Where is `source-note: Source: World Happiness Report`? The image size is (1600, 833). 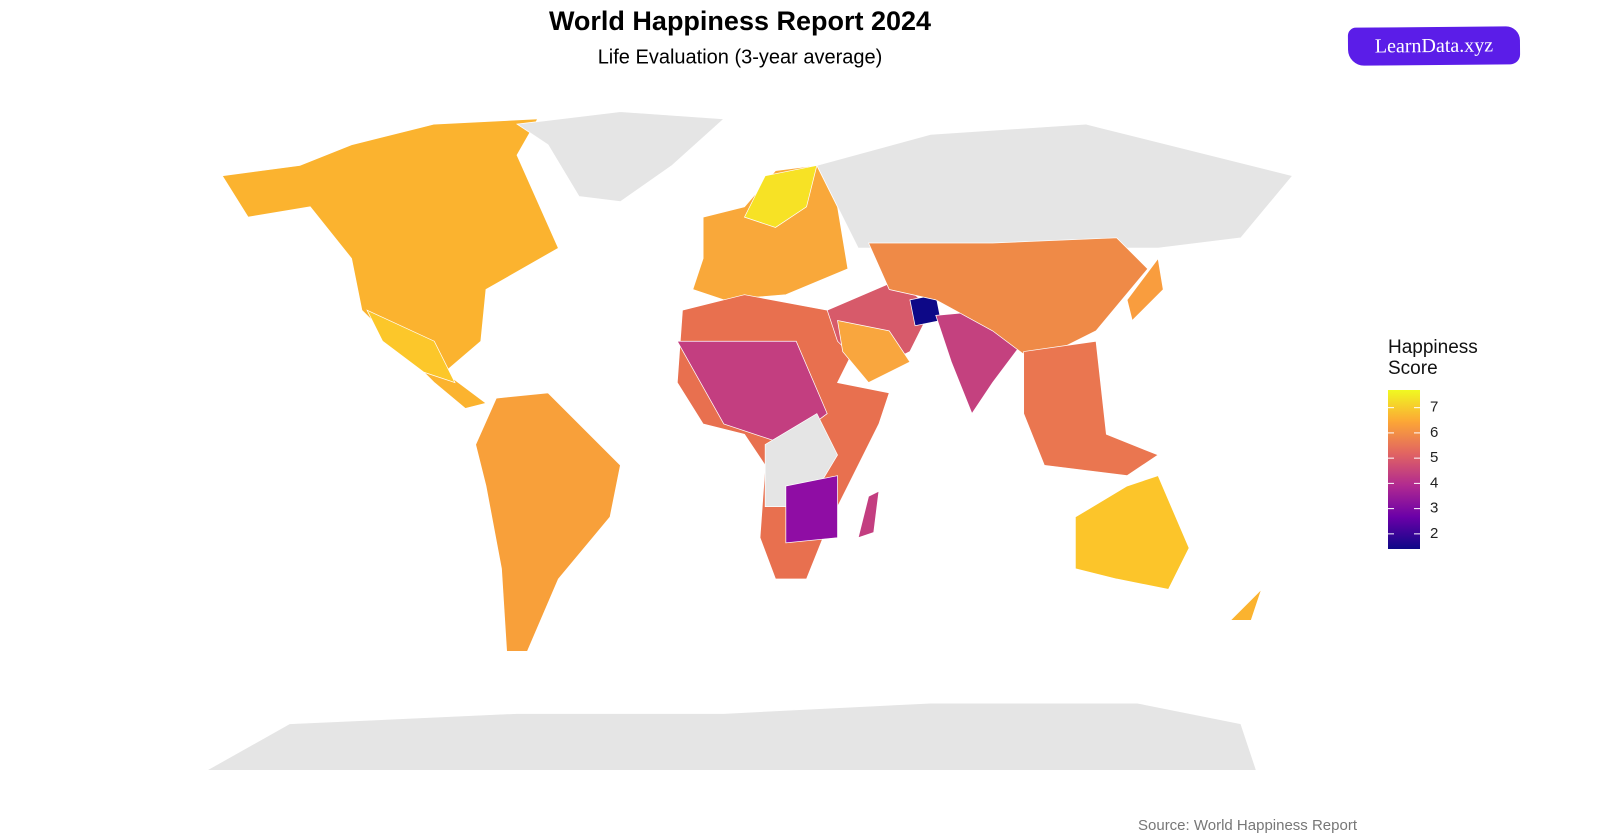 source-note: Source: World Happiness Report is located at coordinates (1248, 825).